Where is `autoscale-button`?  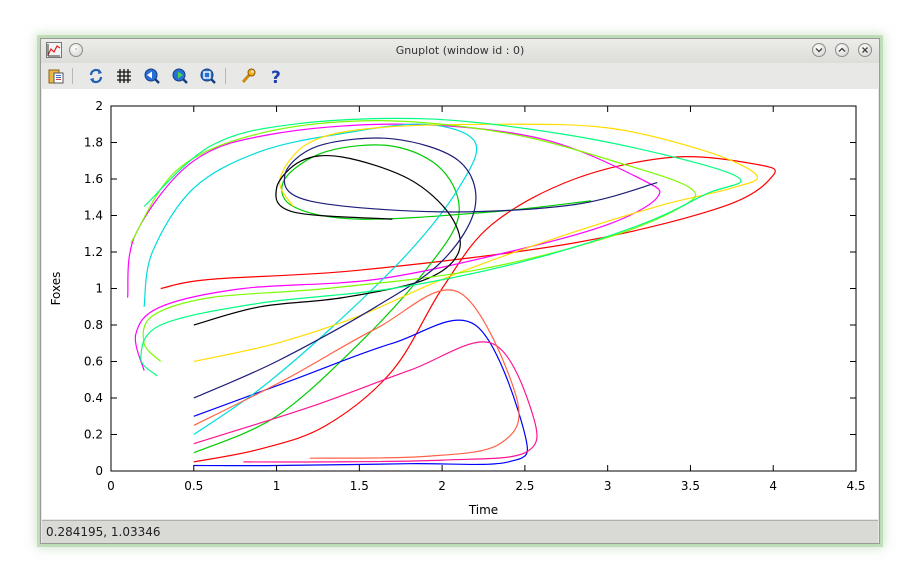 autoscale-button is located at coordinates (208, 76).